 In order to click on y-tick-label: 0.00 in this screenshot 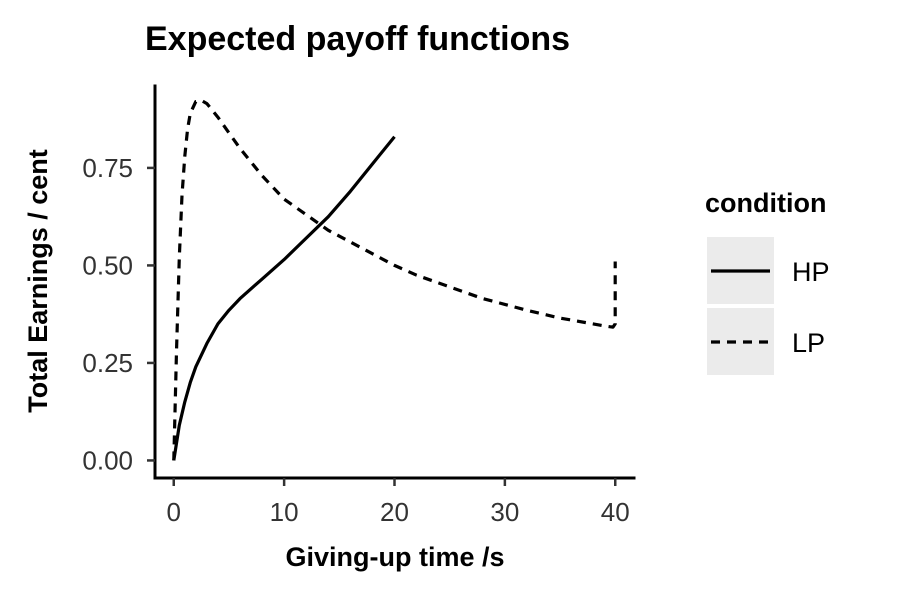, I will do `click(107, 460)`.